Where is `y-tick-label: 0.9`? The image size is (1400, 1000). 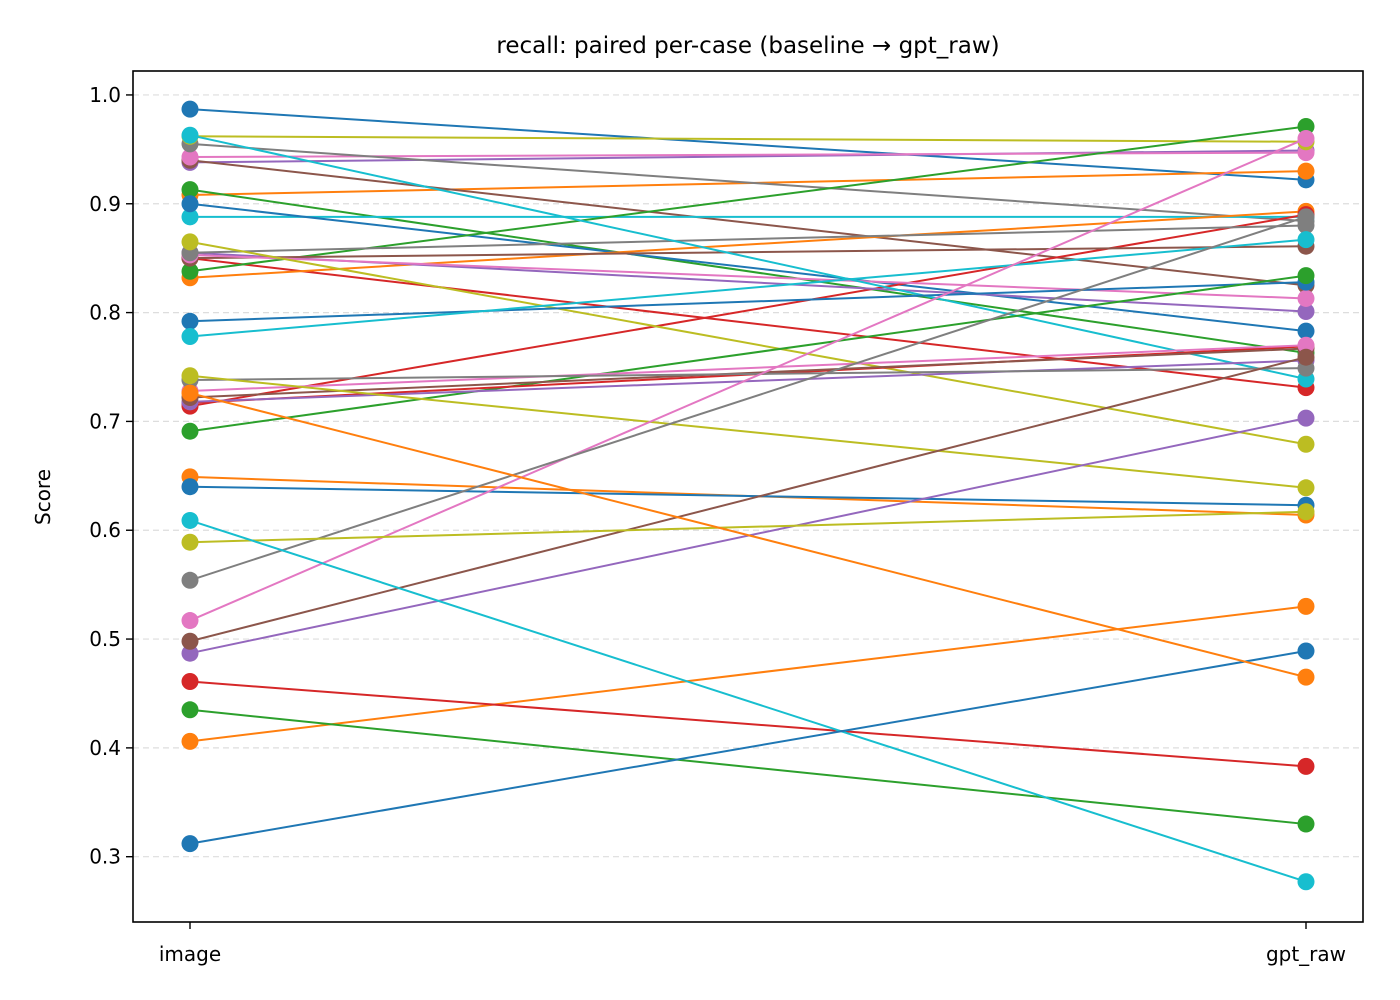 y-tick-label: 0.9 is located at coordinates (105, 204).